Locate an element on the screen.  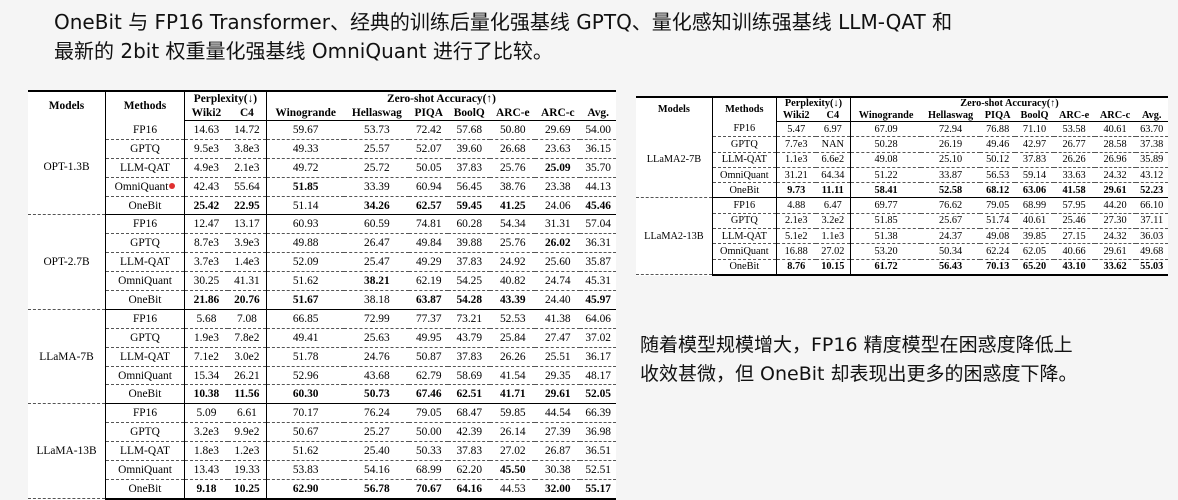
value-cell: 51.62 is located at coordinates (305, 451).